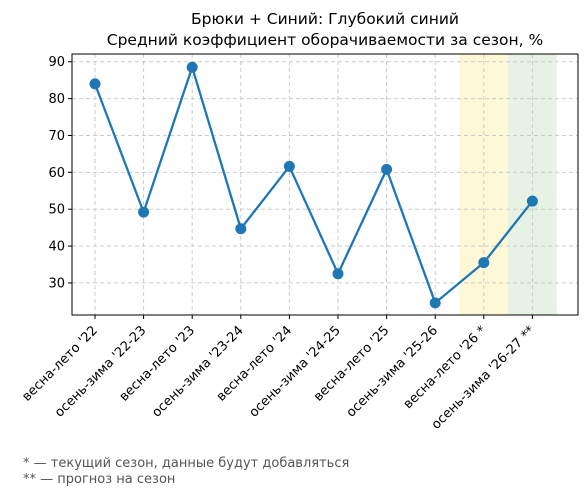 Image resolution: width=588 pixels, height=498 pixels. I want to click on y-tick-label-3: 60, so click(56, 173).